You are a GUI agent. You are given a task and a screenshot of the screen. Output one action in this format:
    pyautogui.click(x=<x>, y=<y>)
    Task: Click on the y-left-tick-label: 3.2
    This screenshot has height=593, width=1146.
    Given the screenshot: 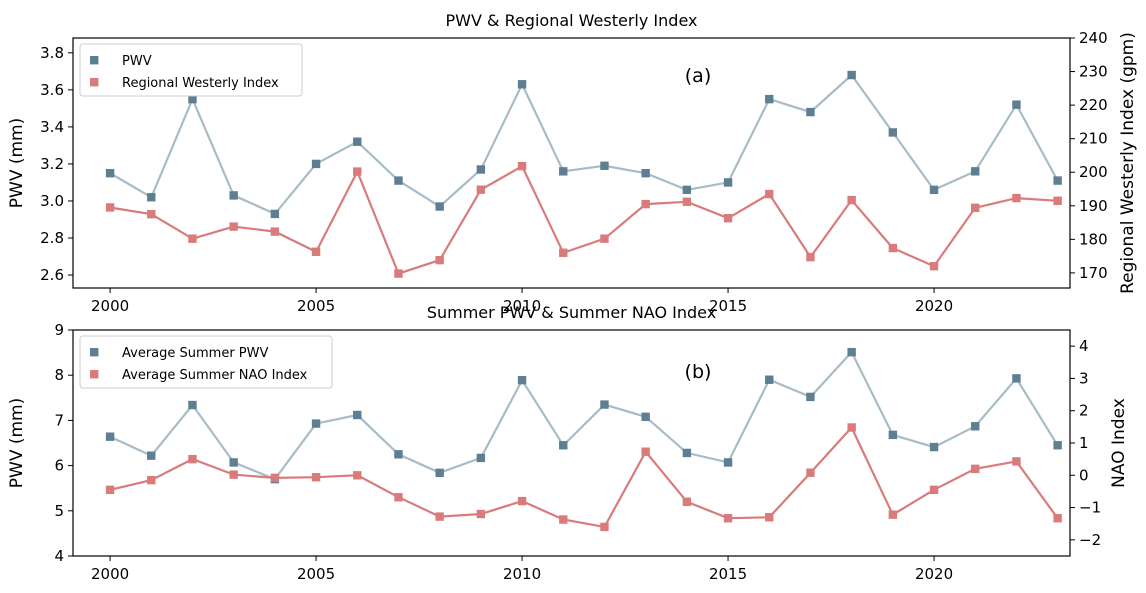 What is the action you would take?
    pyautogui.click(x=52, y=164)
    